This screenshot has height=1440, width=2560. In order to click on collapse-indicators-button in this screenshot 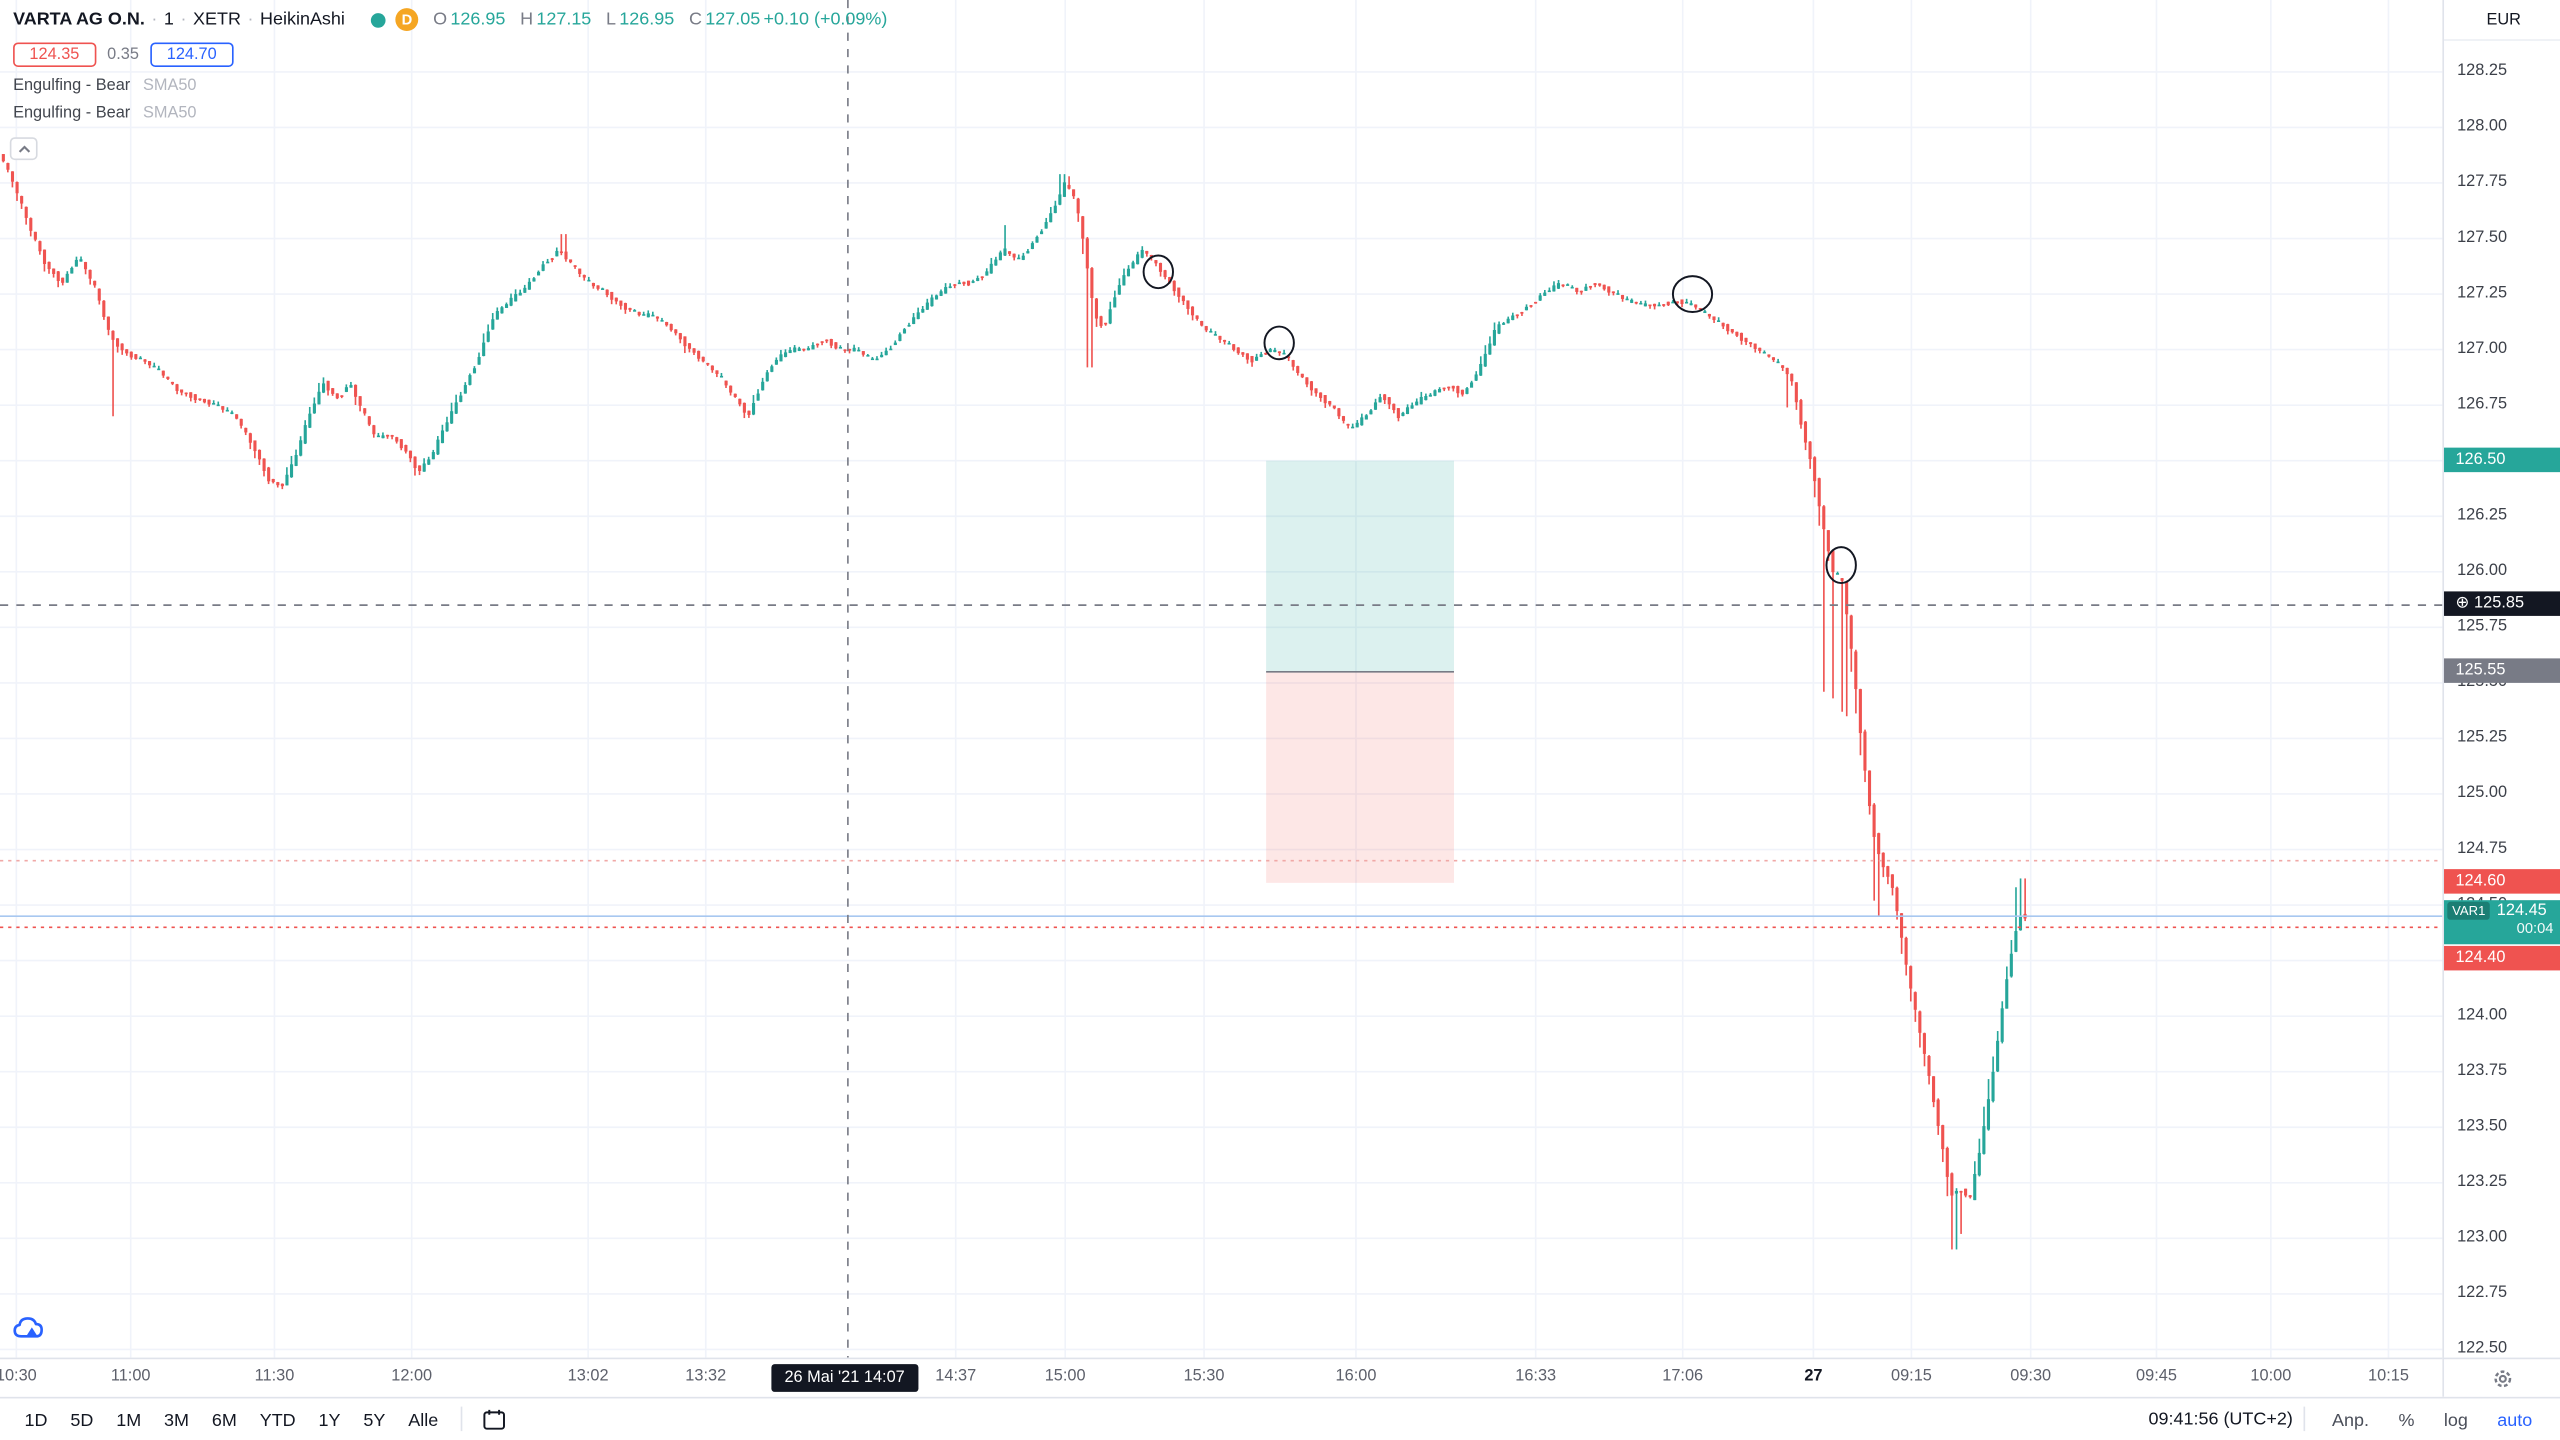, I will do `click(23, 149)`.